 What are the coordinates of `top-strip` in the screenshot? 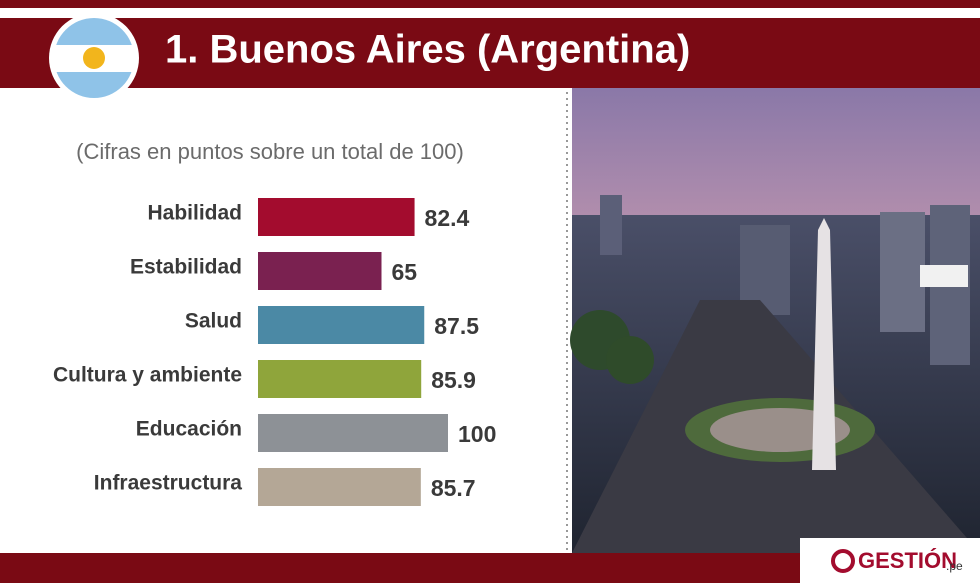 It's located at (490, 4).